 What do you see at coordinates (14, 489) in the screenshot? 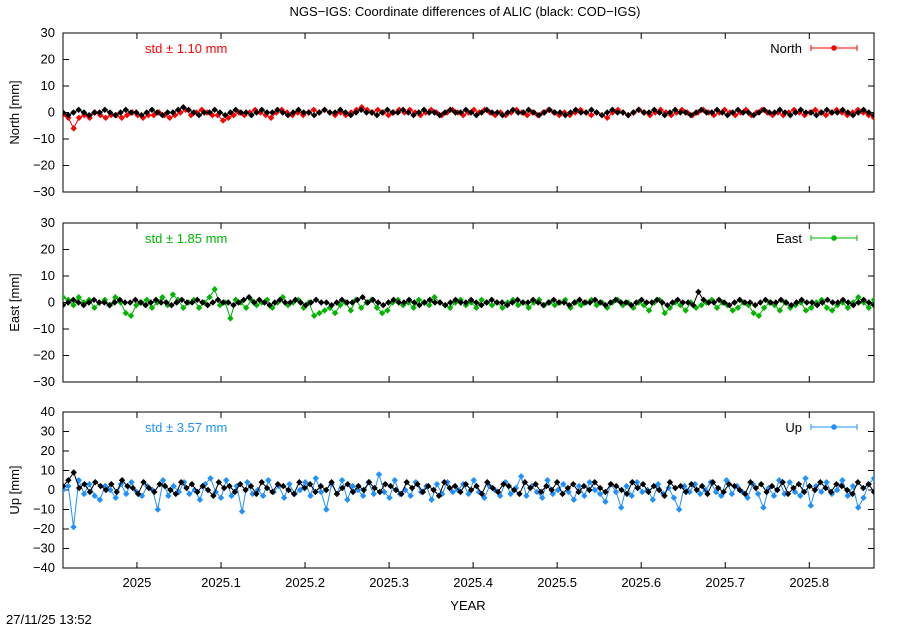
I see `y-axis-label: Up [mm]` at bounding box center [14, 489].